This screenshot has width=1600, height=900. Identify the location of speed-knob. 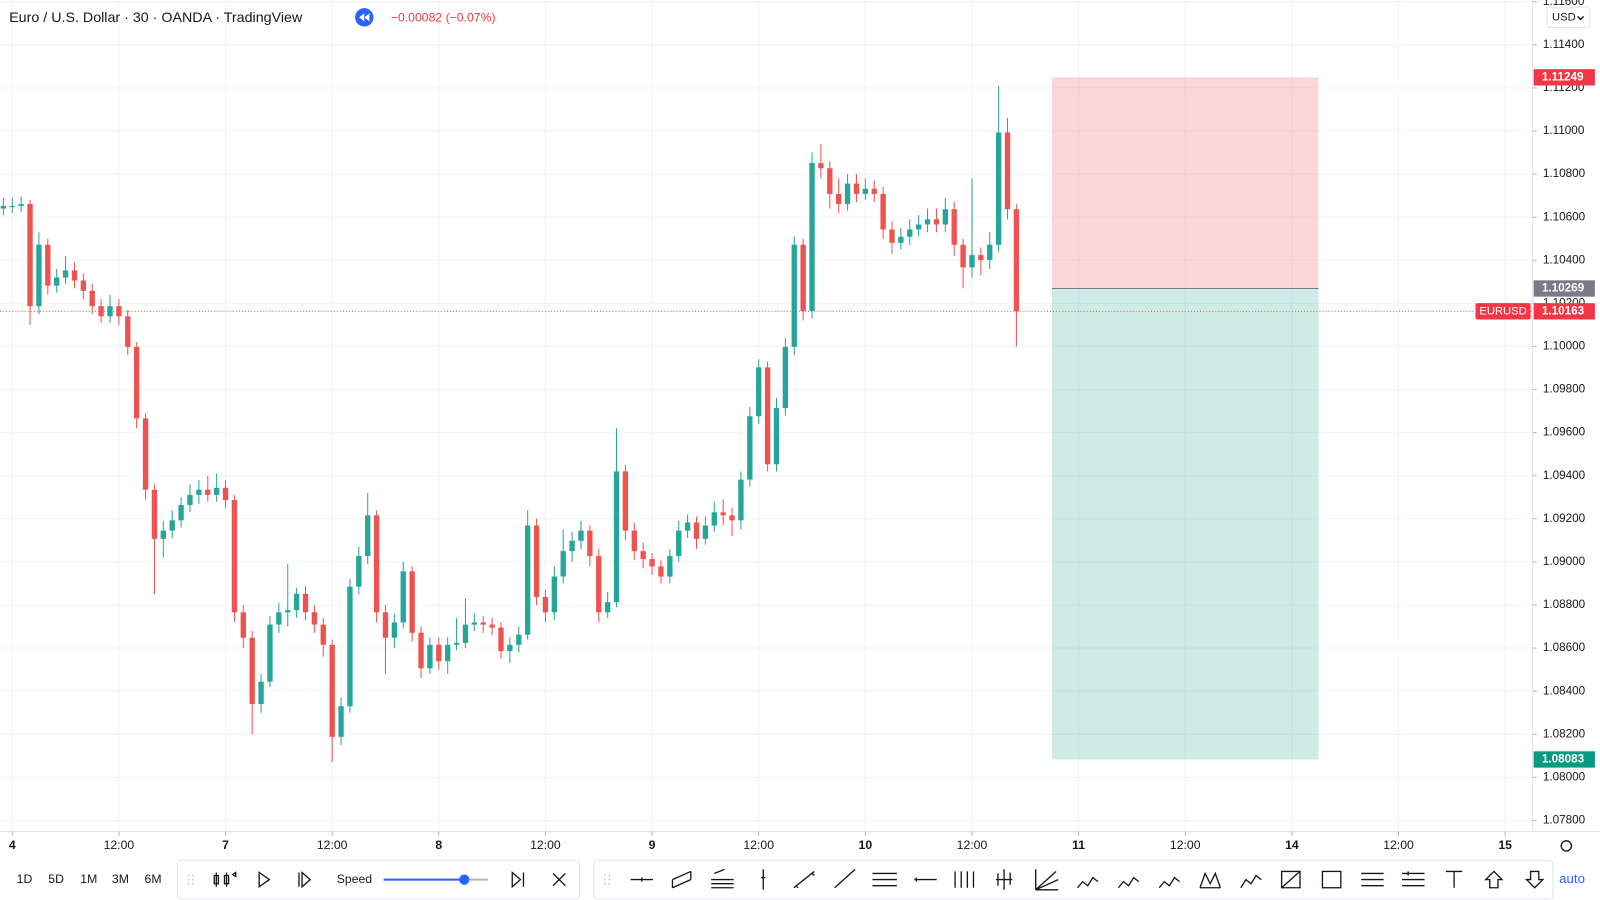
(464, 879).